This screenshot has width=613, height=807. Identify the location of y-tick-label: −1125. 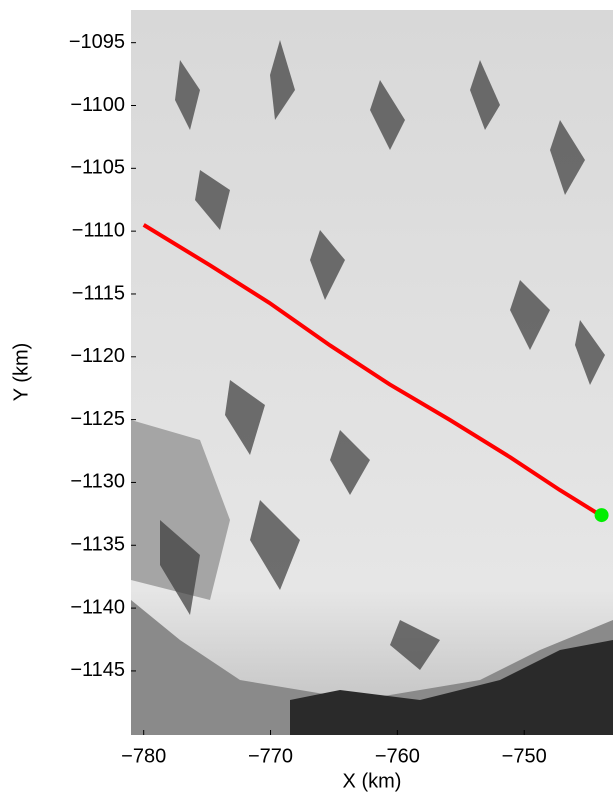
(97, 419).